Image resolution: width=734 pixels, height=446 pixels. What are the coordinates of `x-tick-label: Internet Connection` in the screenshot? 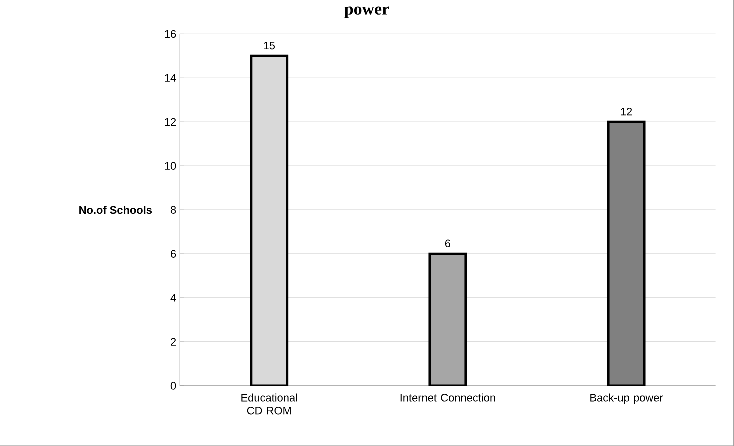 It's located at (448, 398).